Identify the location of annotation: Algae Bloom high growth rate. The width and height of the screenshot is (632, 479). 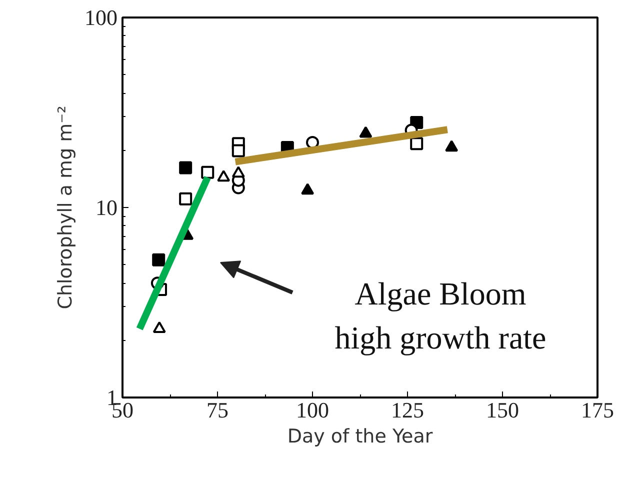
(440, 316).